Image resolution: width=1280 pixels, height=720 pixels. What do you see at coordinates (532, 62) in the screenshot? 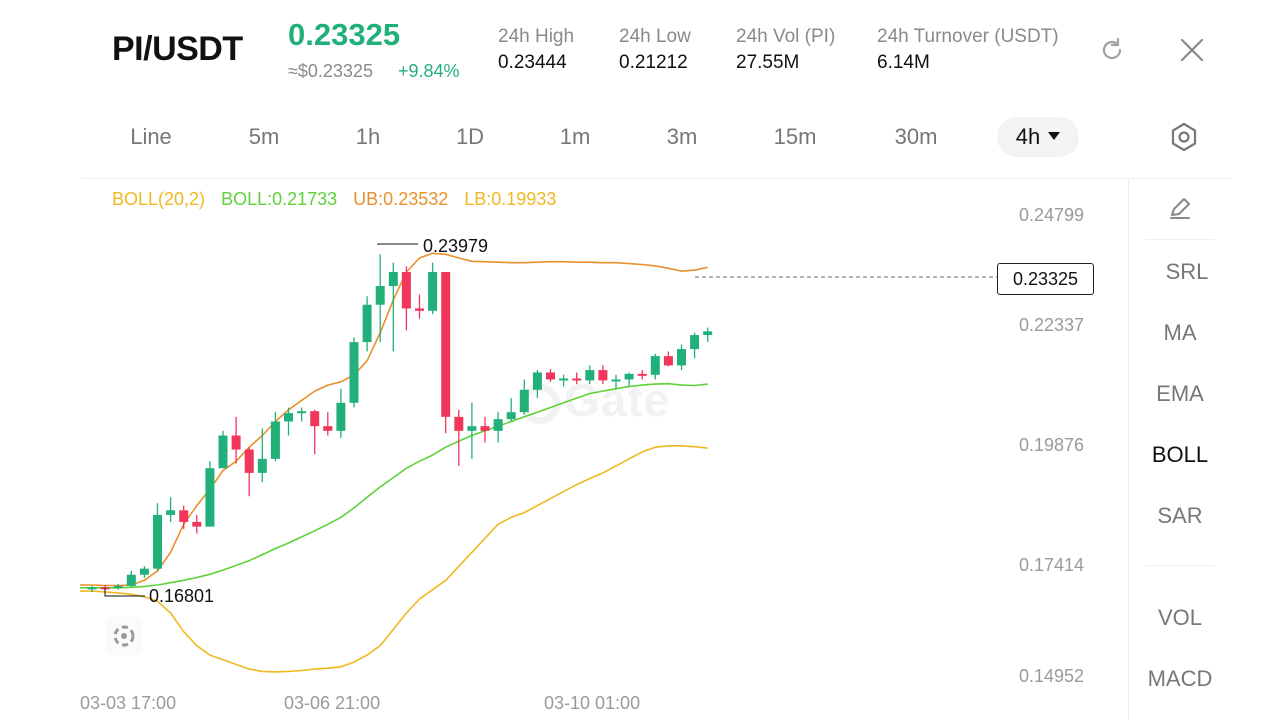
I see `stat-value: 0.23444` at bounding box center [532, 62].